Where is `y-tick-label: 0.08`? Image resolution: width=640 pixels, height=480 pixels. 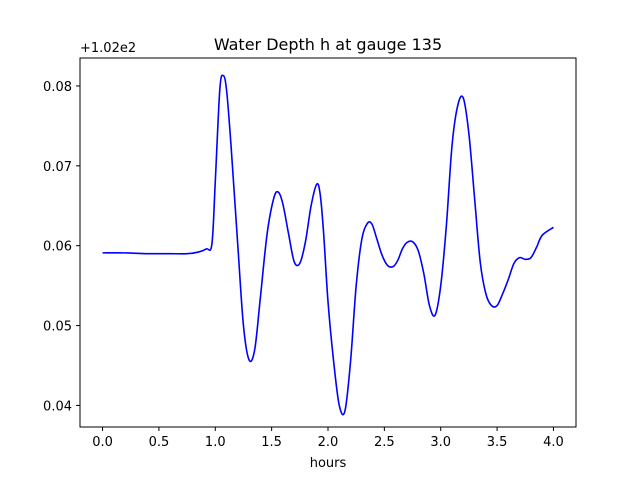 y-tick-label: 0.08 is located at coordinates (57, 87).